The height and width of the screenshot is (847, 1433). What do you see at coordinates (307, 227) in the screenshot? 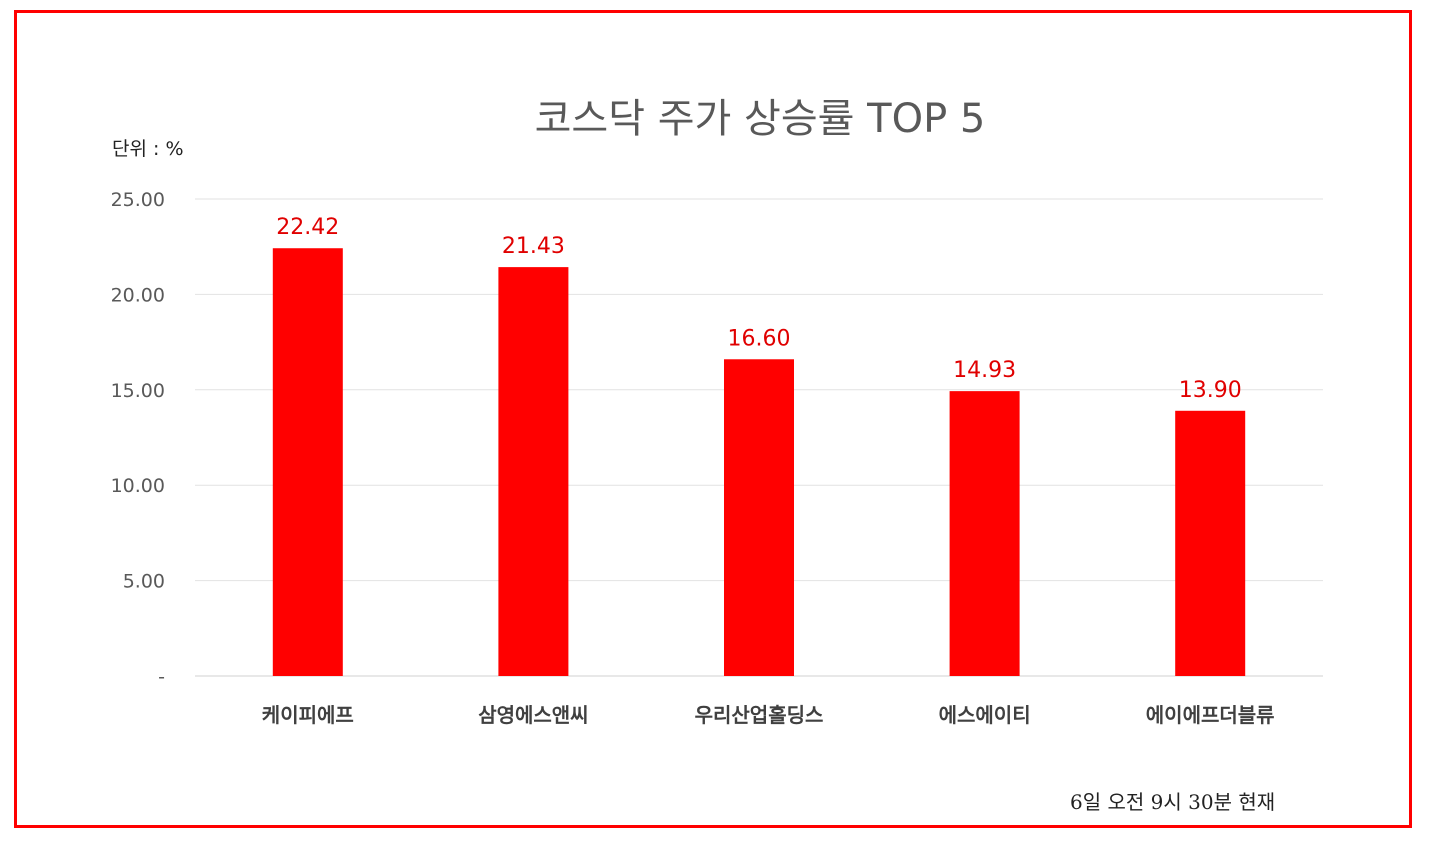
I see `data-label: 22.42` at bounding box center [307, 227].